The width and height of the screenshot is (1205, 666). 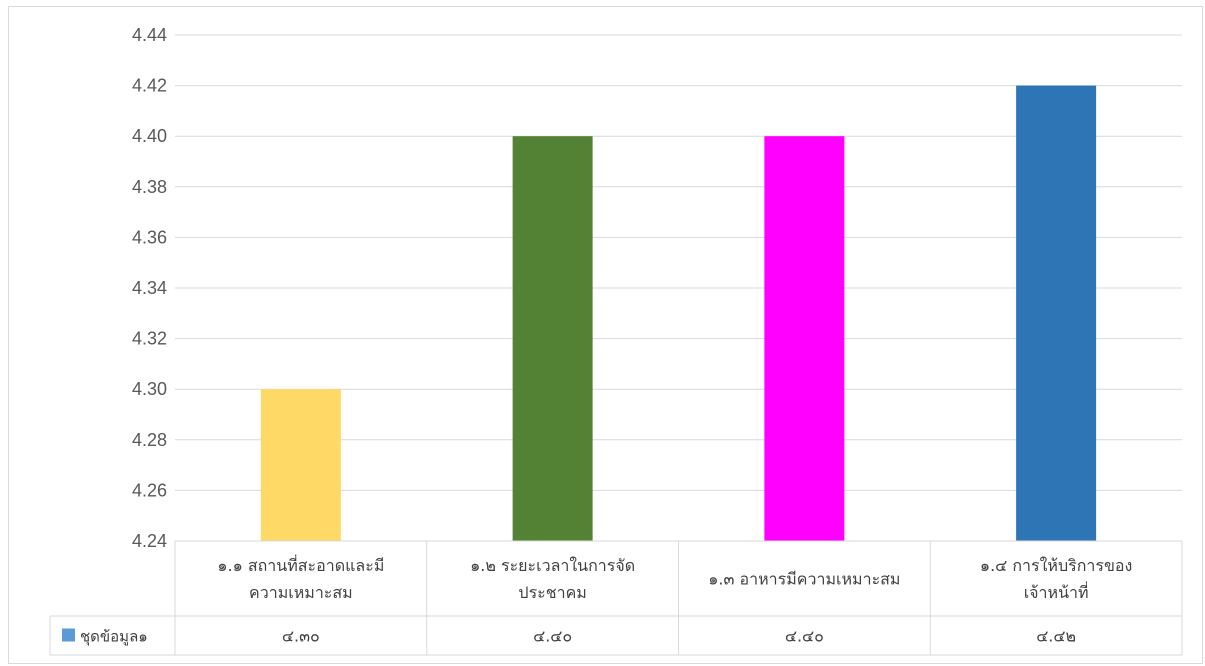 What do you see at coordinates (301, 592) in the screenshot?
I see `category-label: ความเหมาะสม` at bounding box center [301, 592].